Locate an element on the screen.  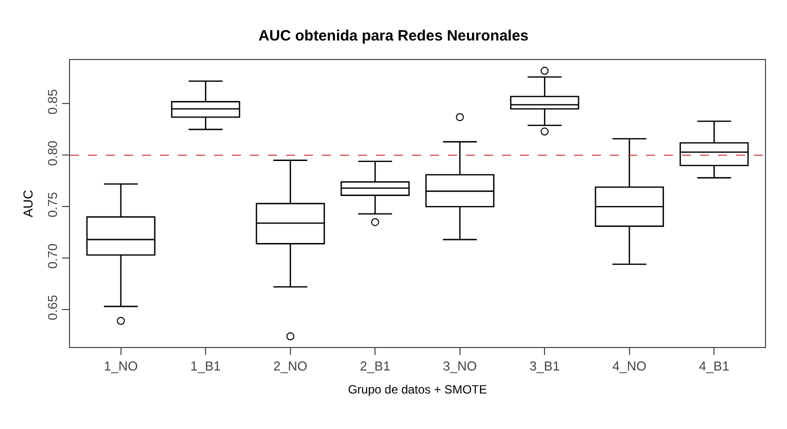
y-tick-label: 0.70 is located at coordinates (52, 256).